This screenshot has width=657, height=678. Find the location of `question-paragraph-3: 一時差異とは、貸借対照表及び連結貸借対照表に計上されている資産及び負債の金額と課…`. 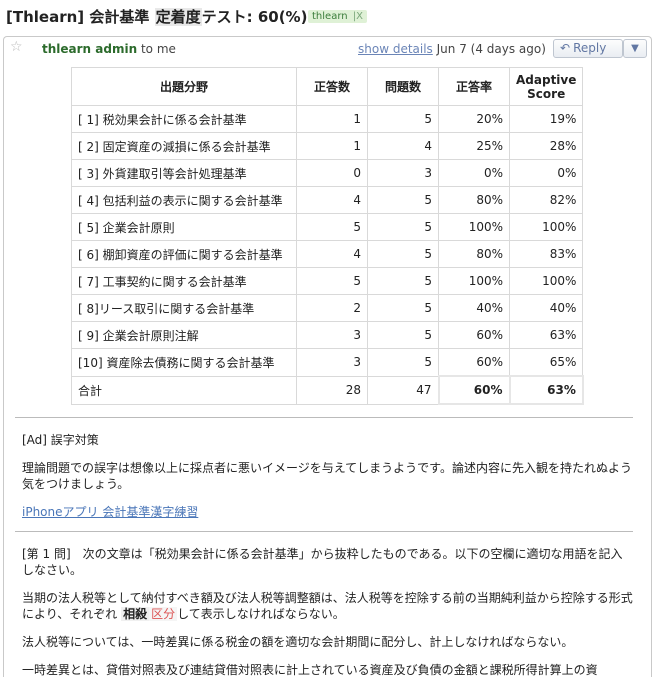

question-paragraph-3: 一時差異とは、貸借対照表及び連結貸借対照表に計上されている資産及び負債の金額と課… is located at coordinates (310, 670).